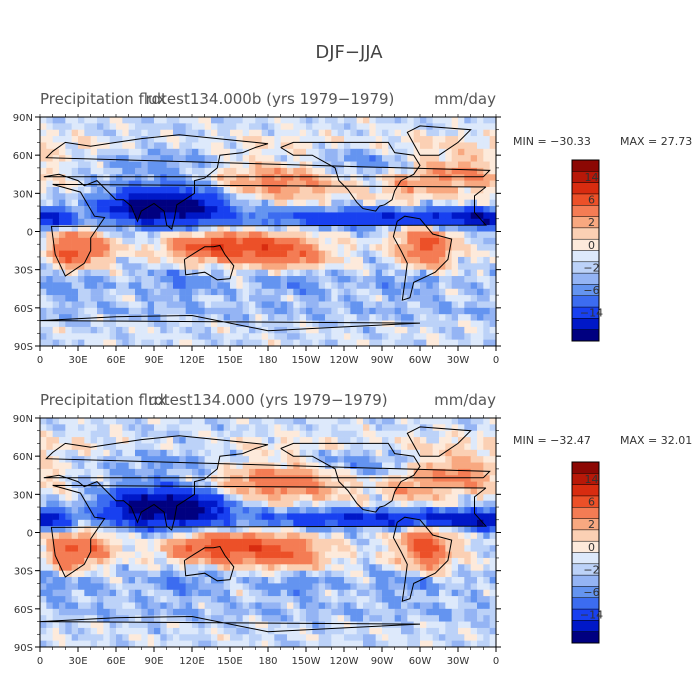  Describe the element at coordinates (77, 360) in the screenshot. I see `x-tick-label: 30E` at that location.